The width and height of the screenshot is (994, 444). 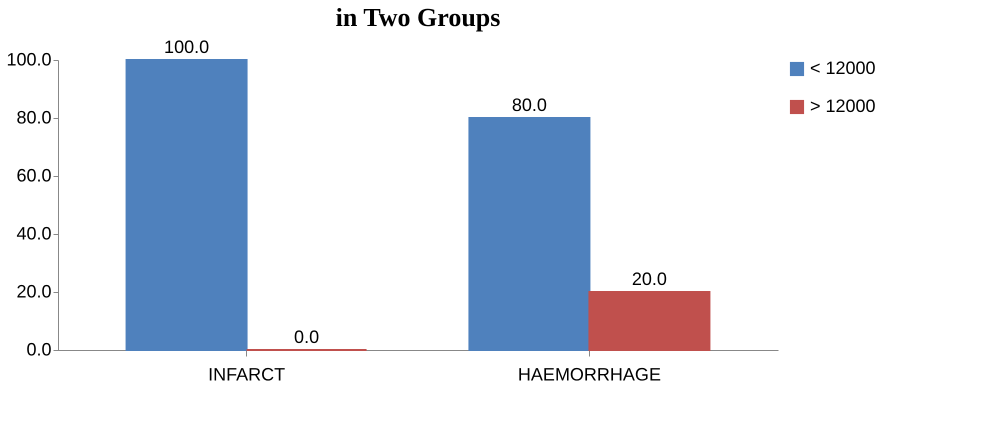 I want to click on y-tick-label: 100.0, so click(x=29, y=60).